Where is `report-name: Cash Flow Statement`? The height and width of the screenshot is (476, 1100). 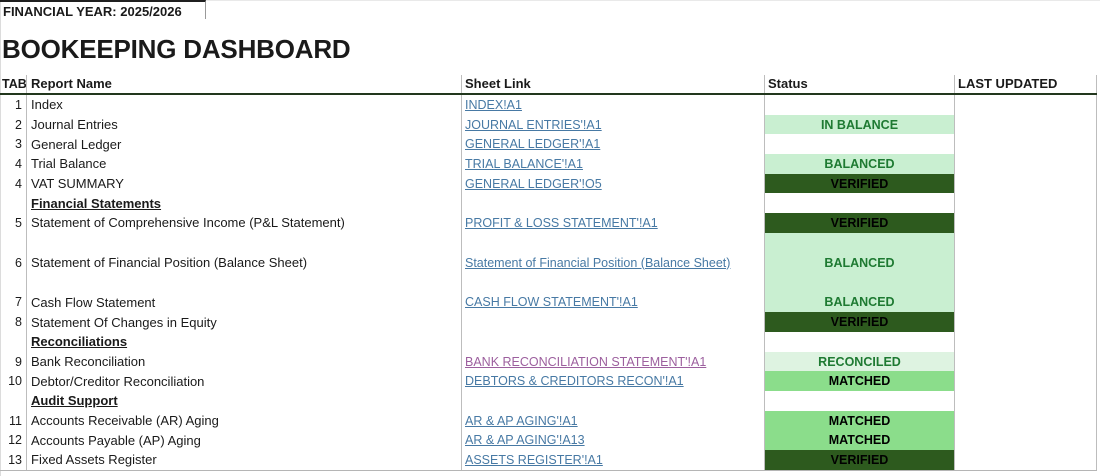
report-name: Cash Flow Statement is located at coordinates (244, 302).